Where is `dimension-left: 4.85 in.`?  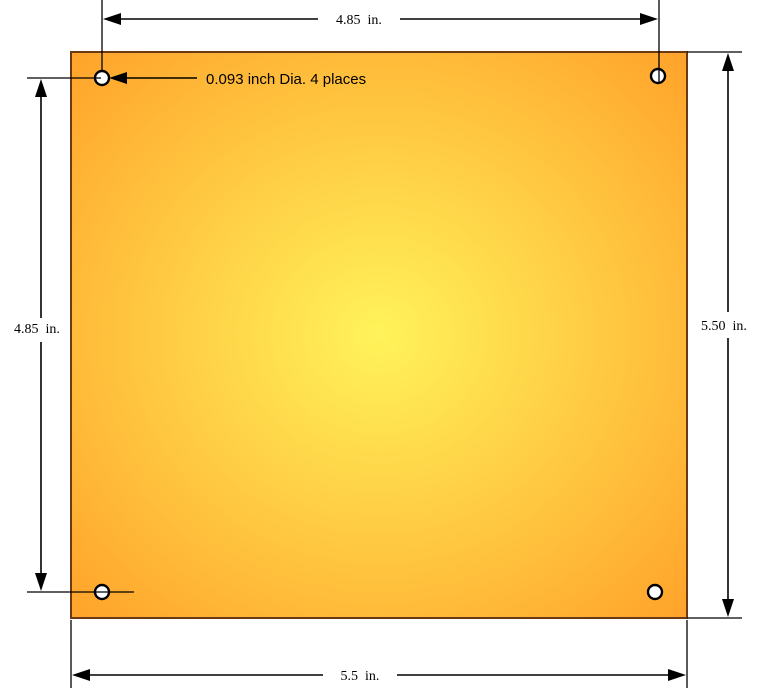 dimension-left: 4.85 in. is located at coordinates (37, 335).